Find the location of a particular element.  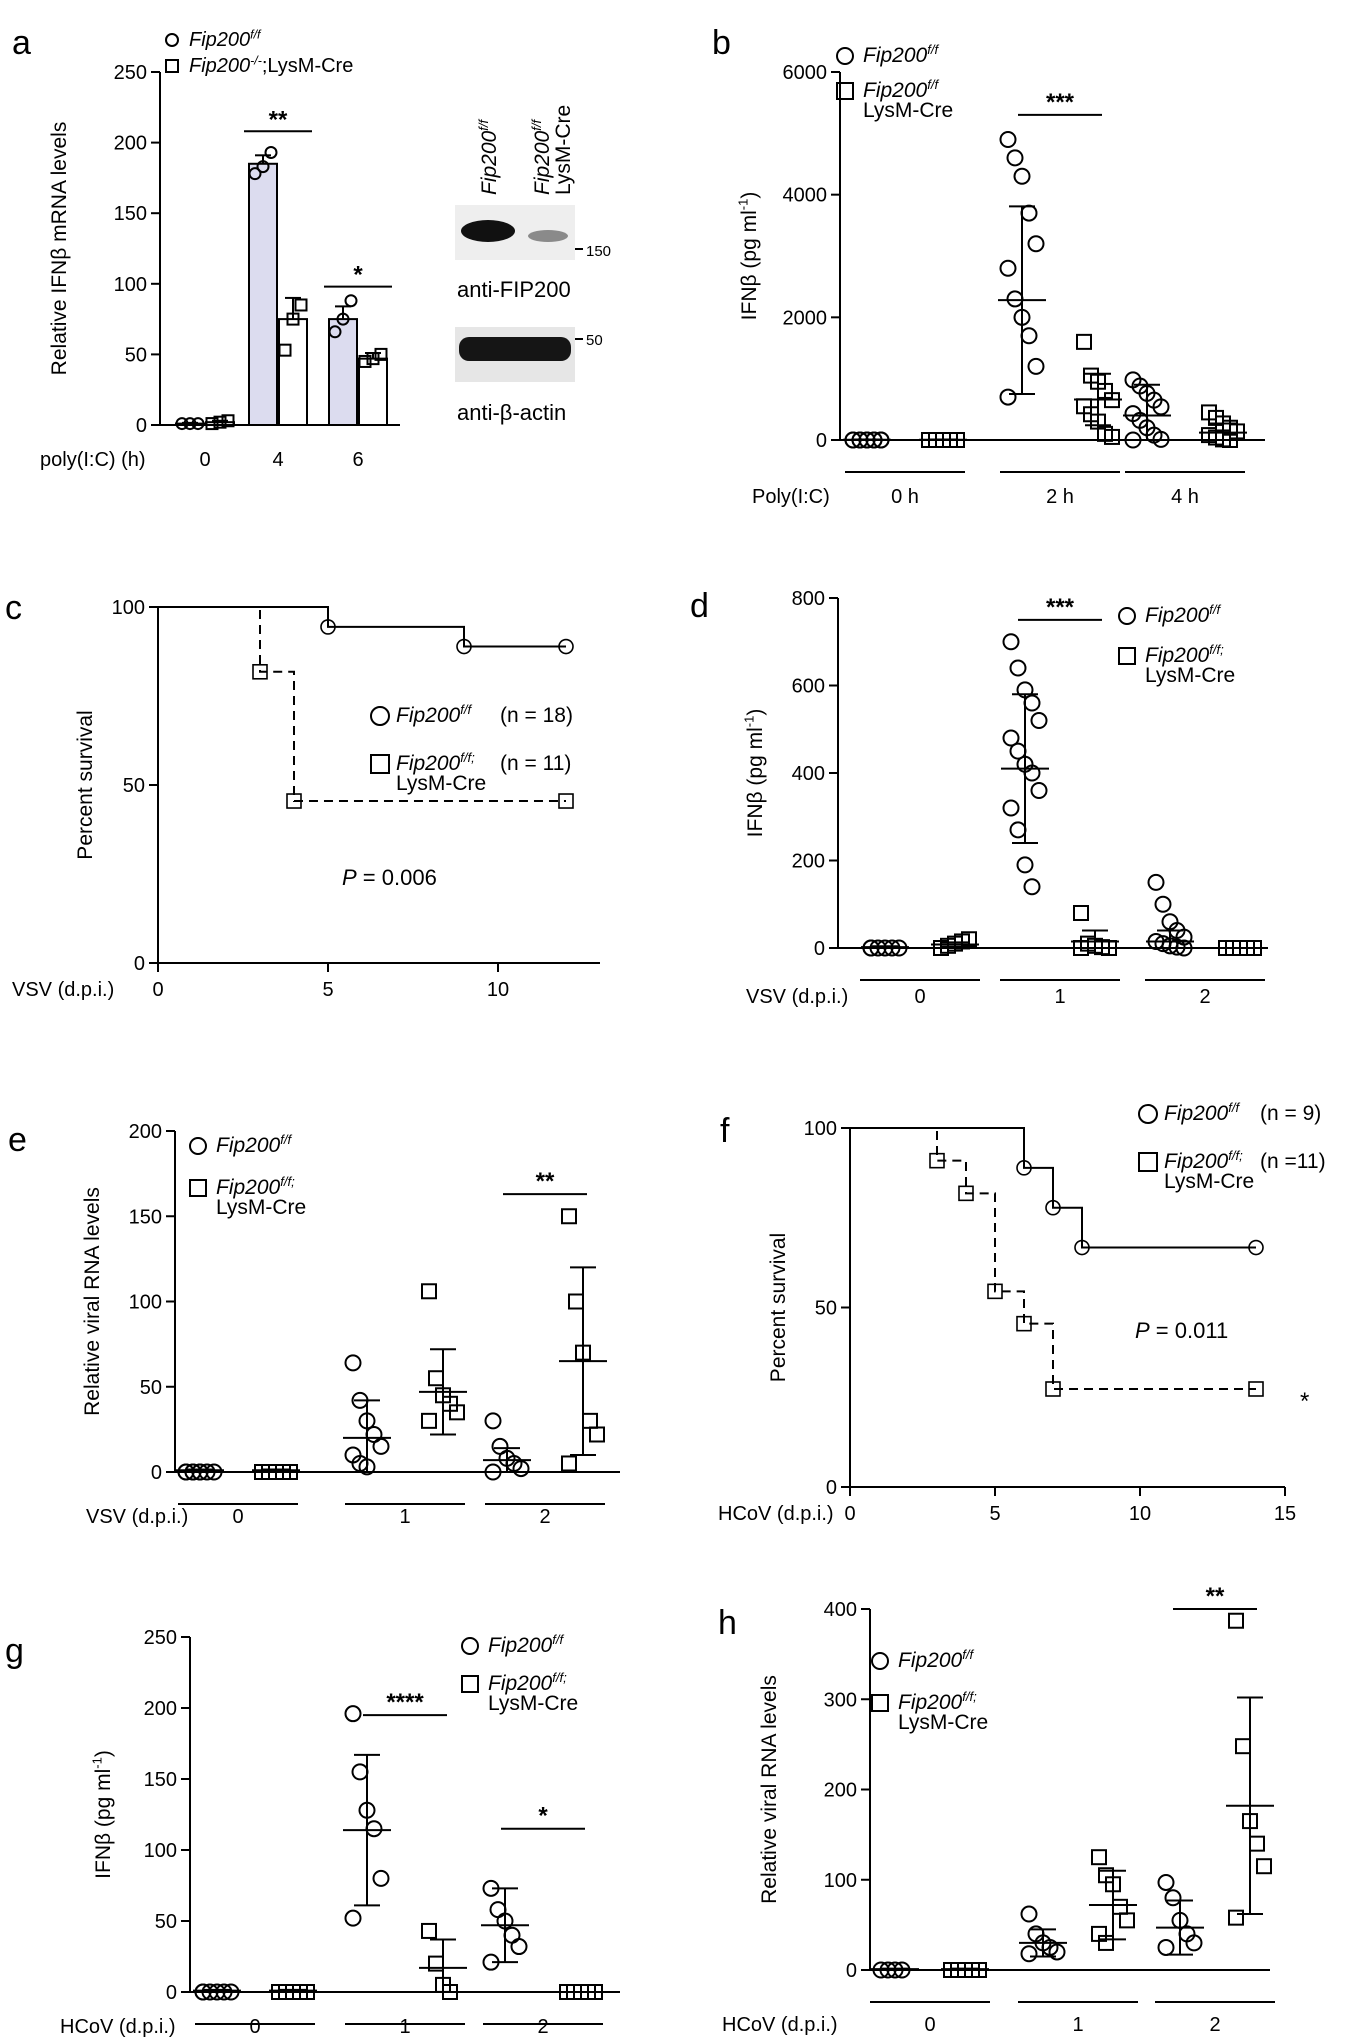

x-axis-label: HCoV (d.p.i.) is located at coordinates (780, 2025).